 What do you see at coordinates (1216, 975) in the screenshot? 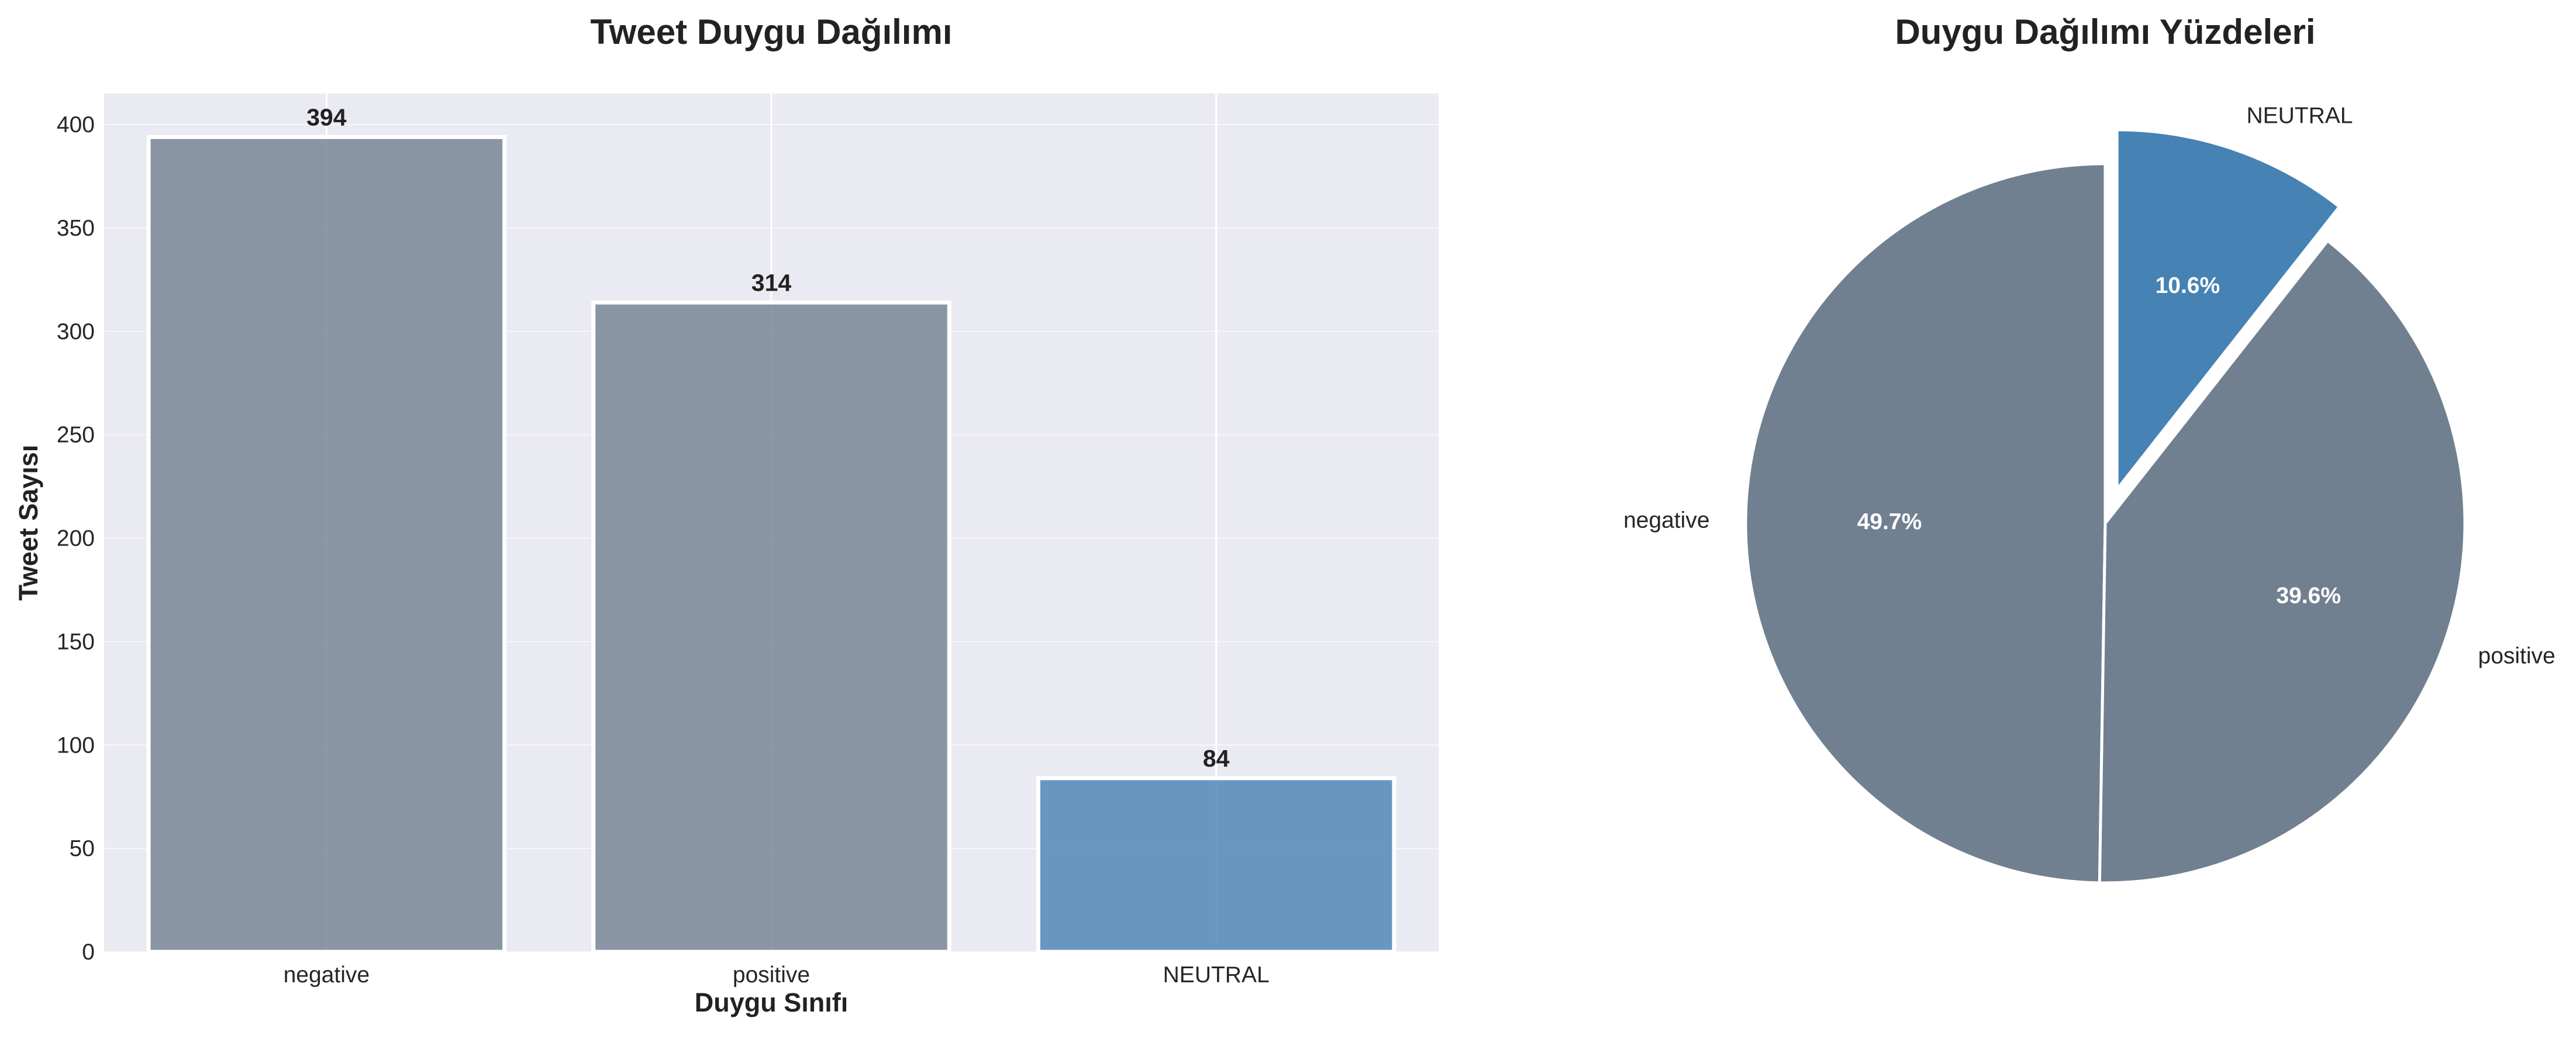
I see `x-tick-label: NEUTRAL` at bounding box center [1216, 975].